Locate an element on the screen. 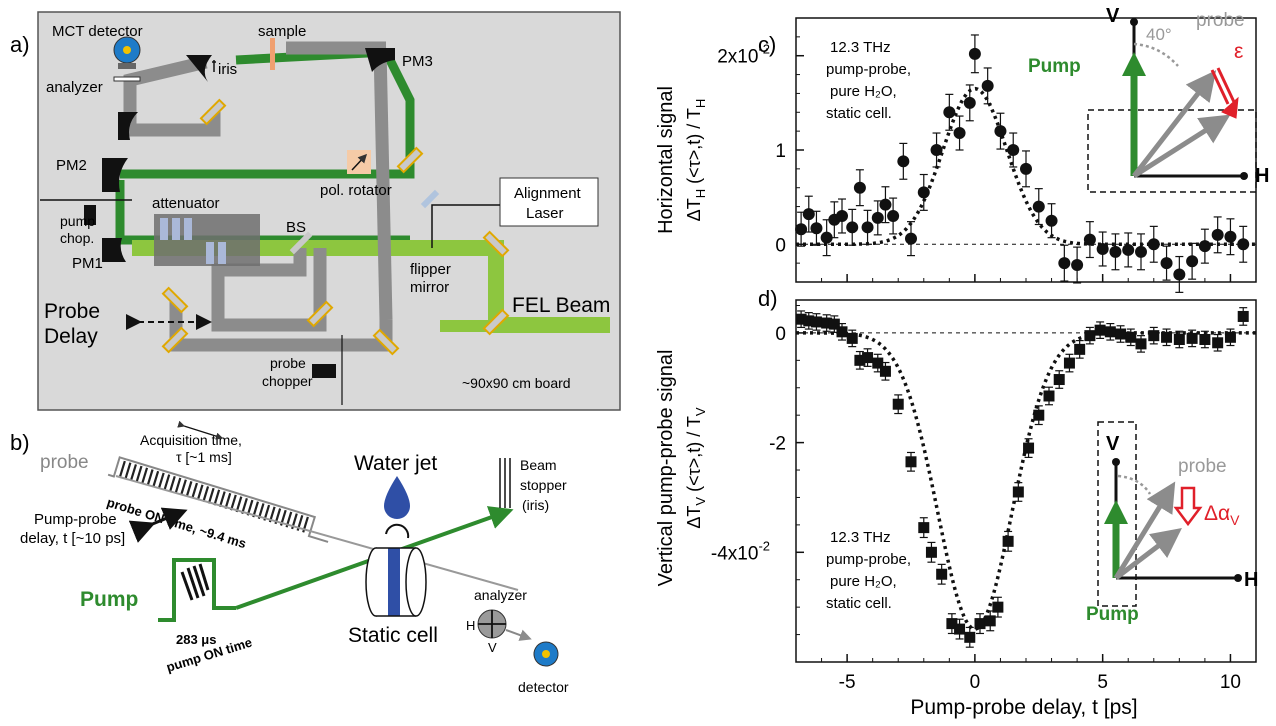 This screenshot has width=1276, height=726. y-tick-label: 0 is located at coordinates (780, 245).